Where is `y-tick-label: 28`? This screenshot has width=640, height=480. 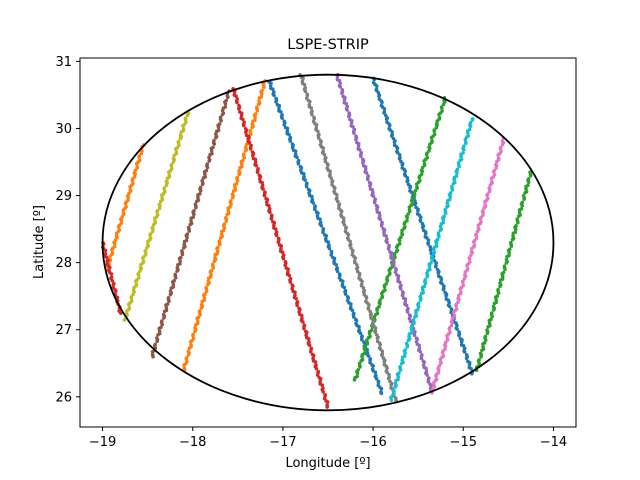 y-tick-label: 28 is located at coordinates (63, 263).